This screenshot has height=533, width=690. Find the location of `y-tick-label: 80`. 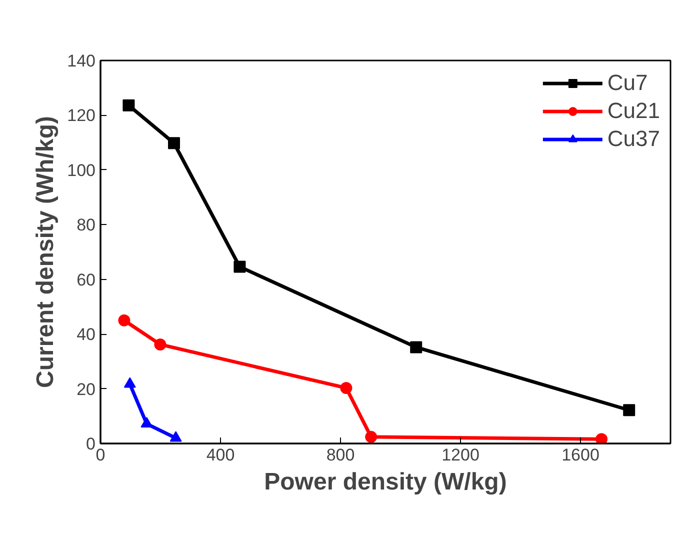

y-tick-label: 80 is located at coordinates (86, 225).